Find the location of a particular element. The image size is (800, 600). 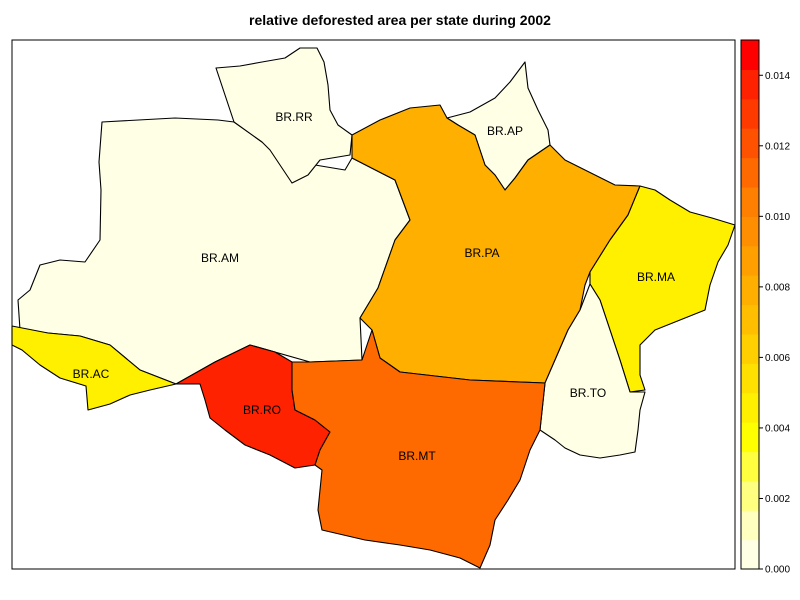

legend-tick-label: 0.006 is located at coordinates (777, 358).